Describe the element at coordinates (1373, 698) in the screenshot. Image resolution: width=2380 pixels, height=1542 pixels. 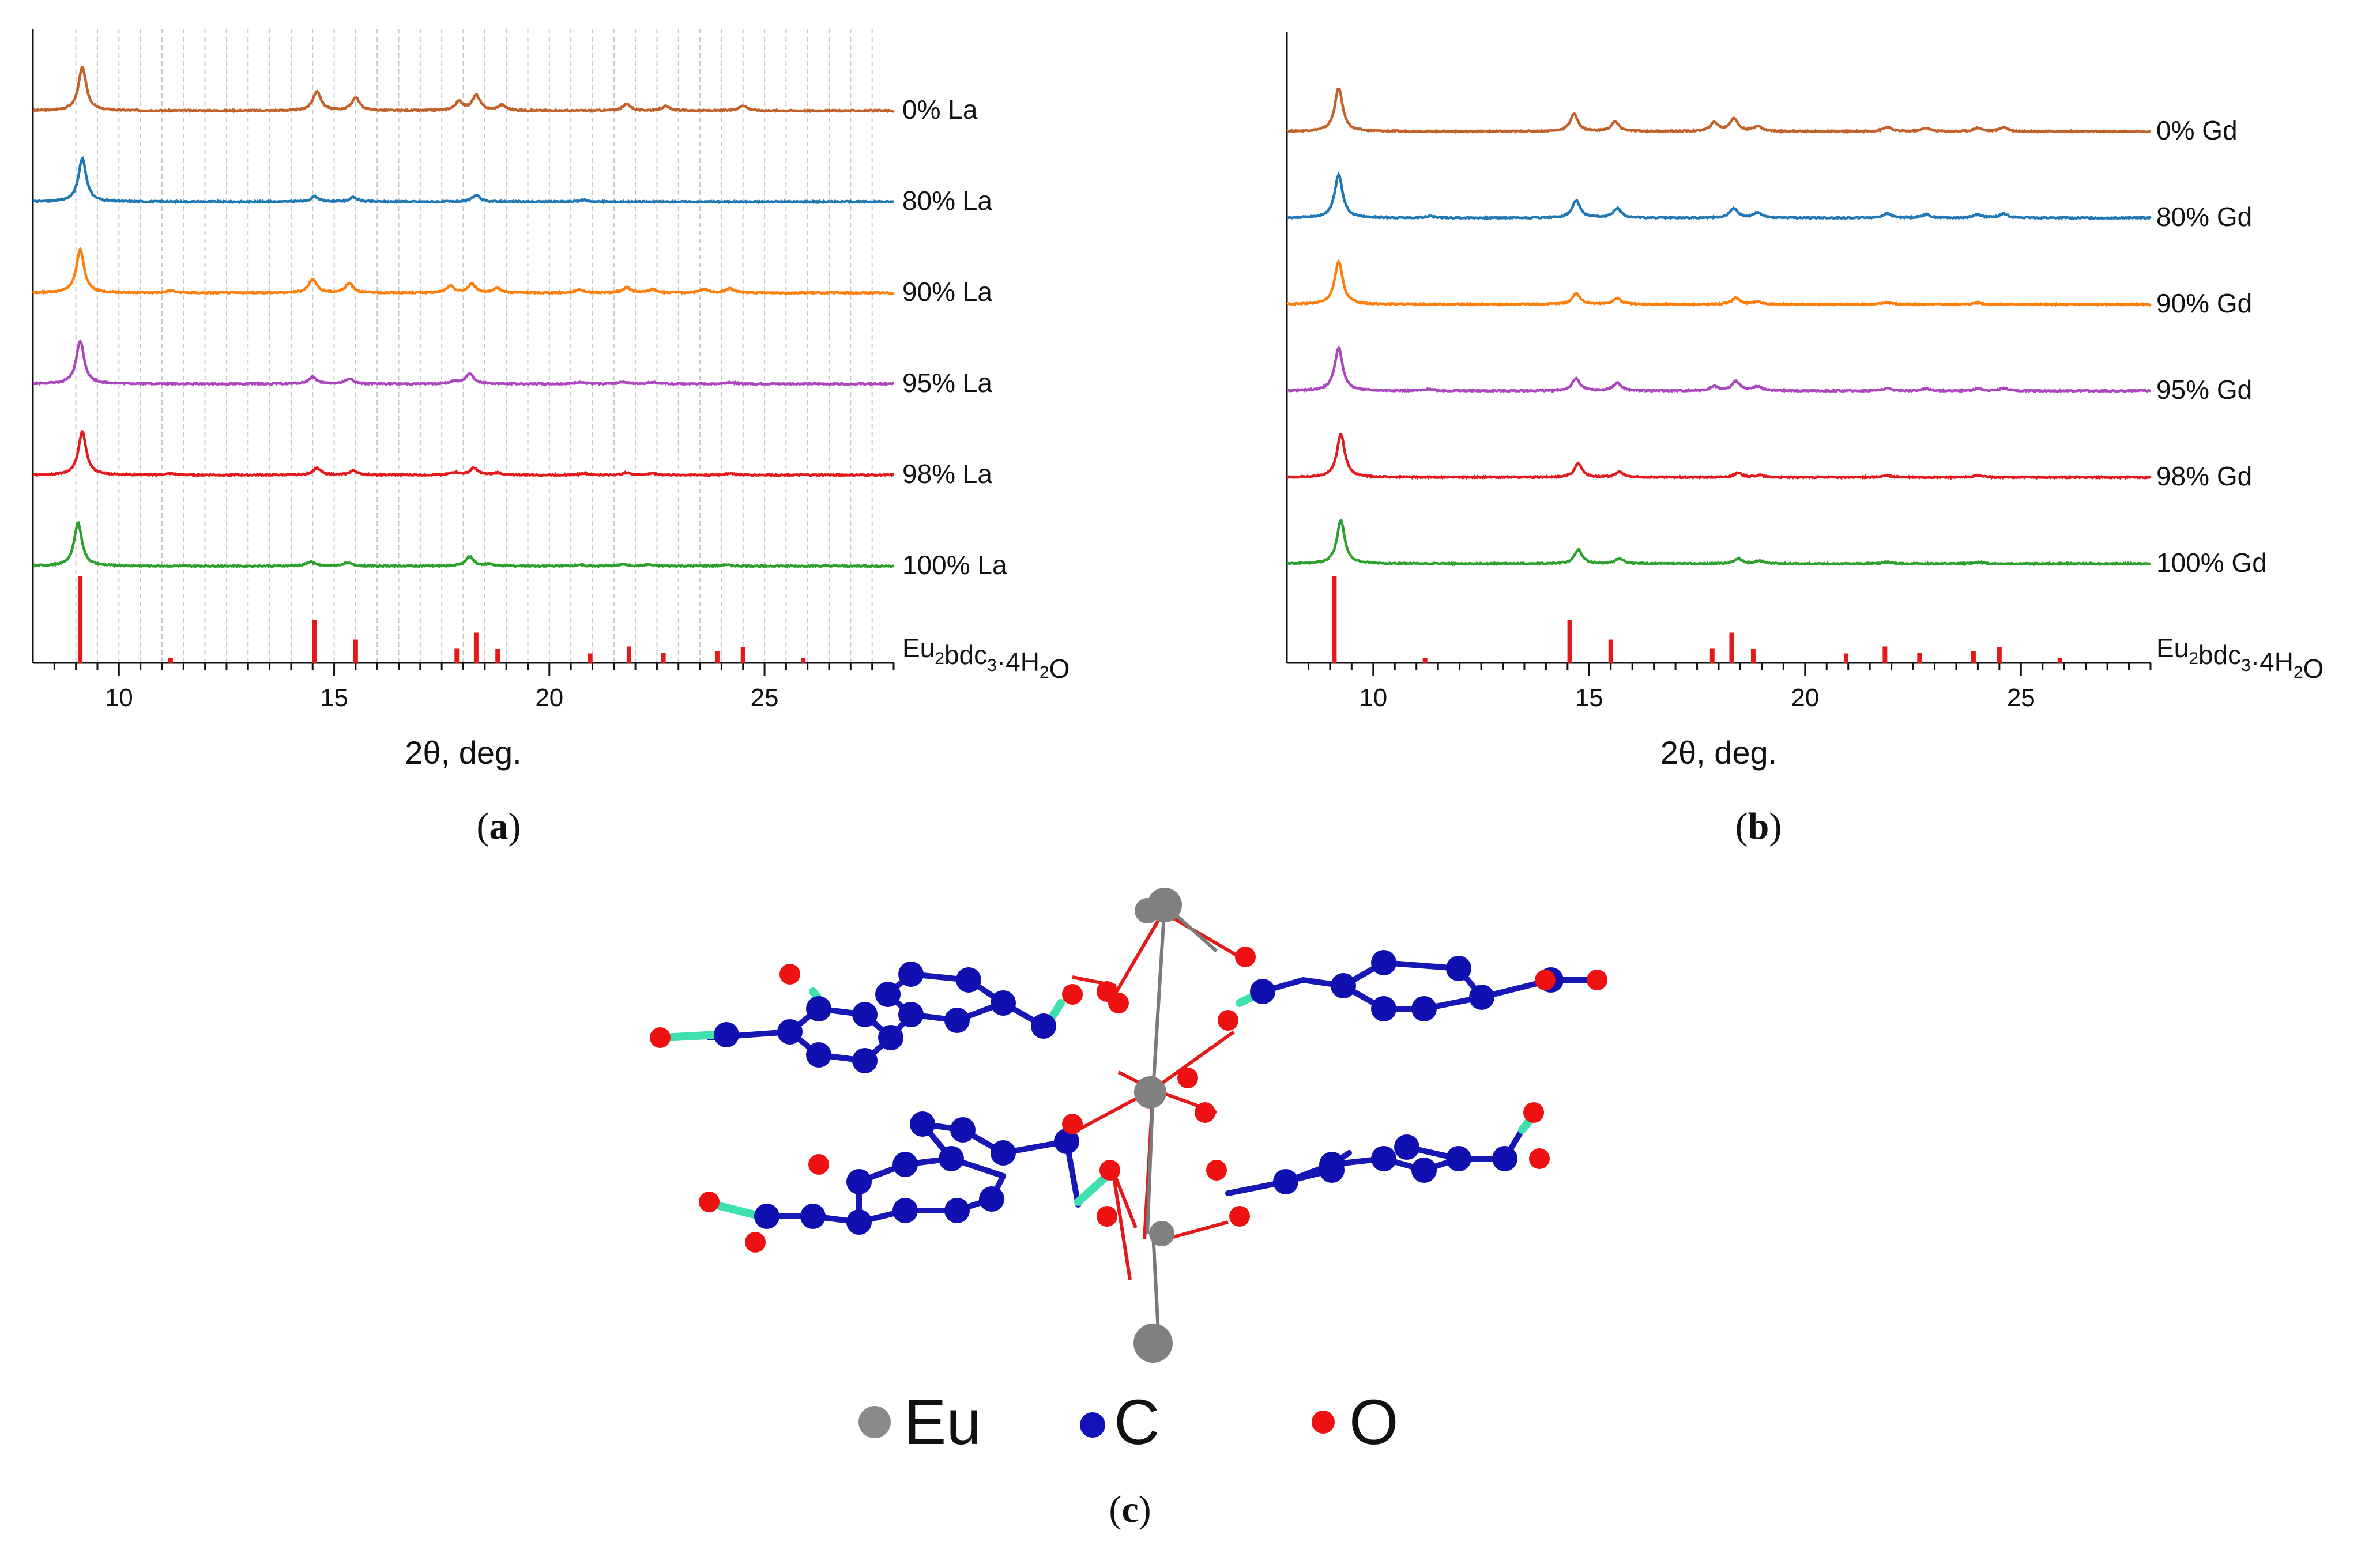
I see `x-tick-label: 10` at that location.